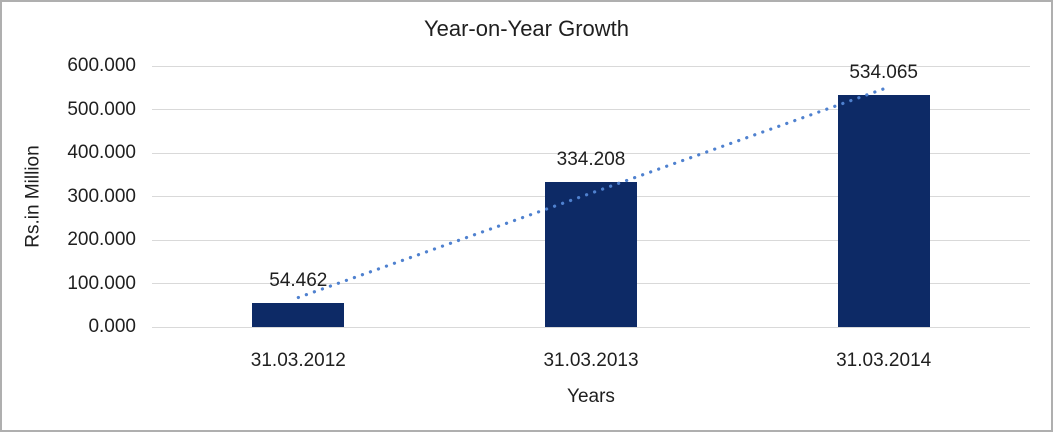  Describe the element at coordinates (298, 281) in the screenshot. I see `bar-value-label: 54.462` at that location.